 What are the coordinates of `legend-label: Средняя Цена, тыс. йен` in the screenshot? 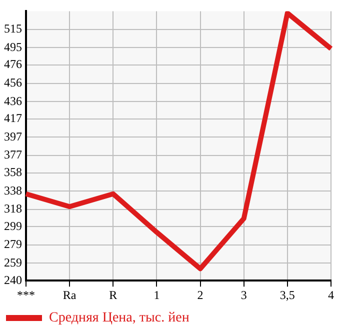 It's located at (119, 318).